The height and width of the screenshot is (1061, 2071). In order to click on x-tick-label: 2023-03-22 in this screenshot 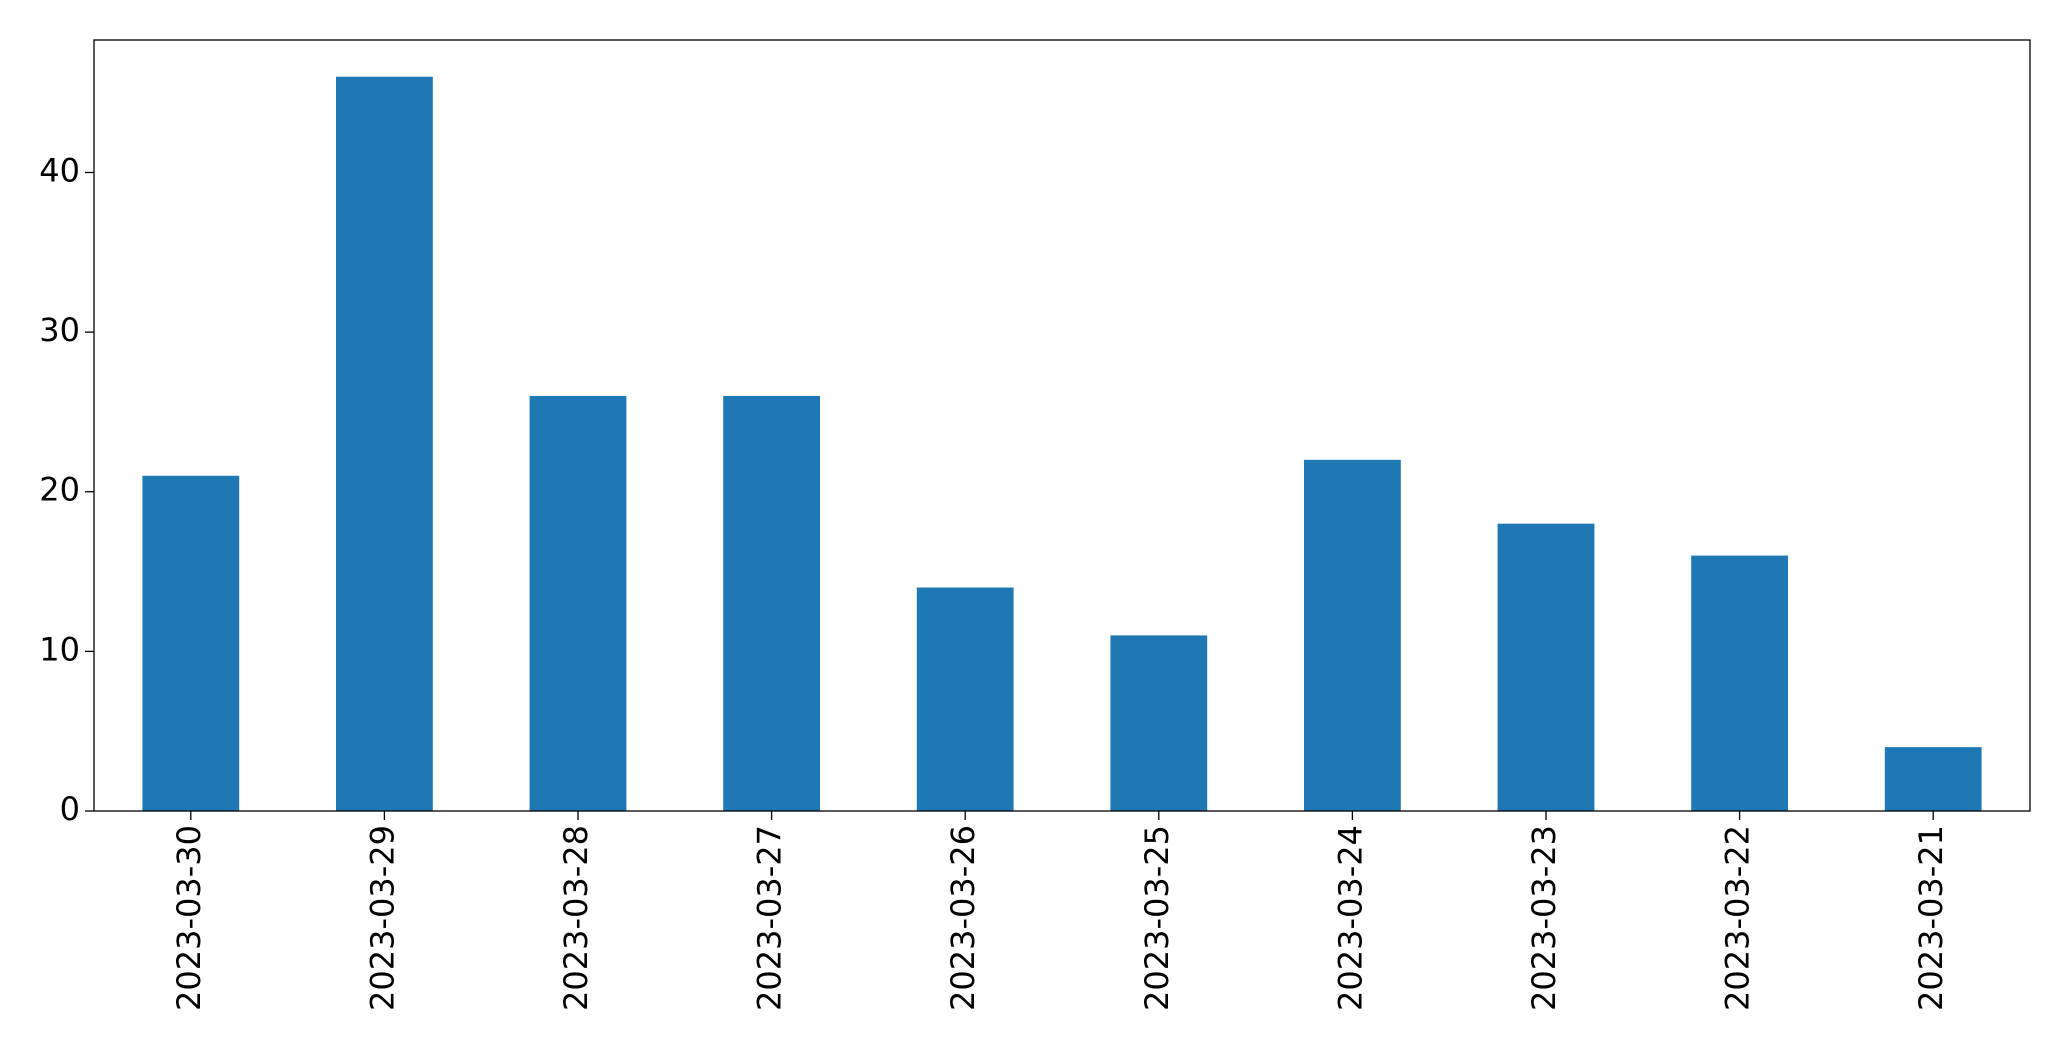, I will do `click(1738, 918)`.